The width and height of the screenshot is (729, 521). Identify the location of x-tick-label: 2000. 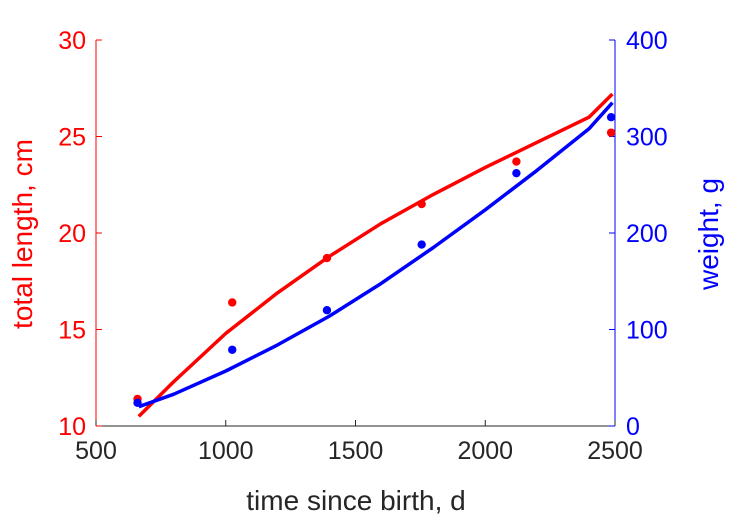
(485, 451).